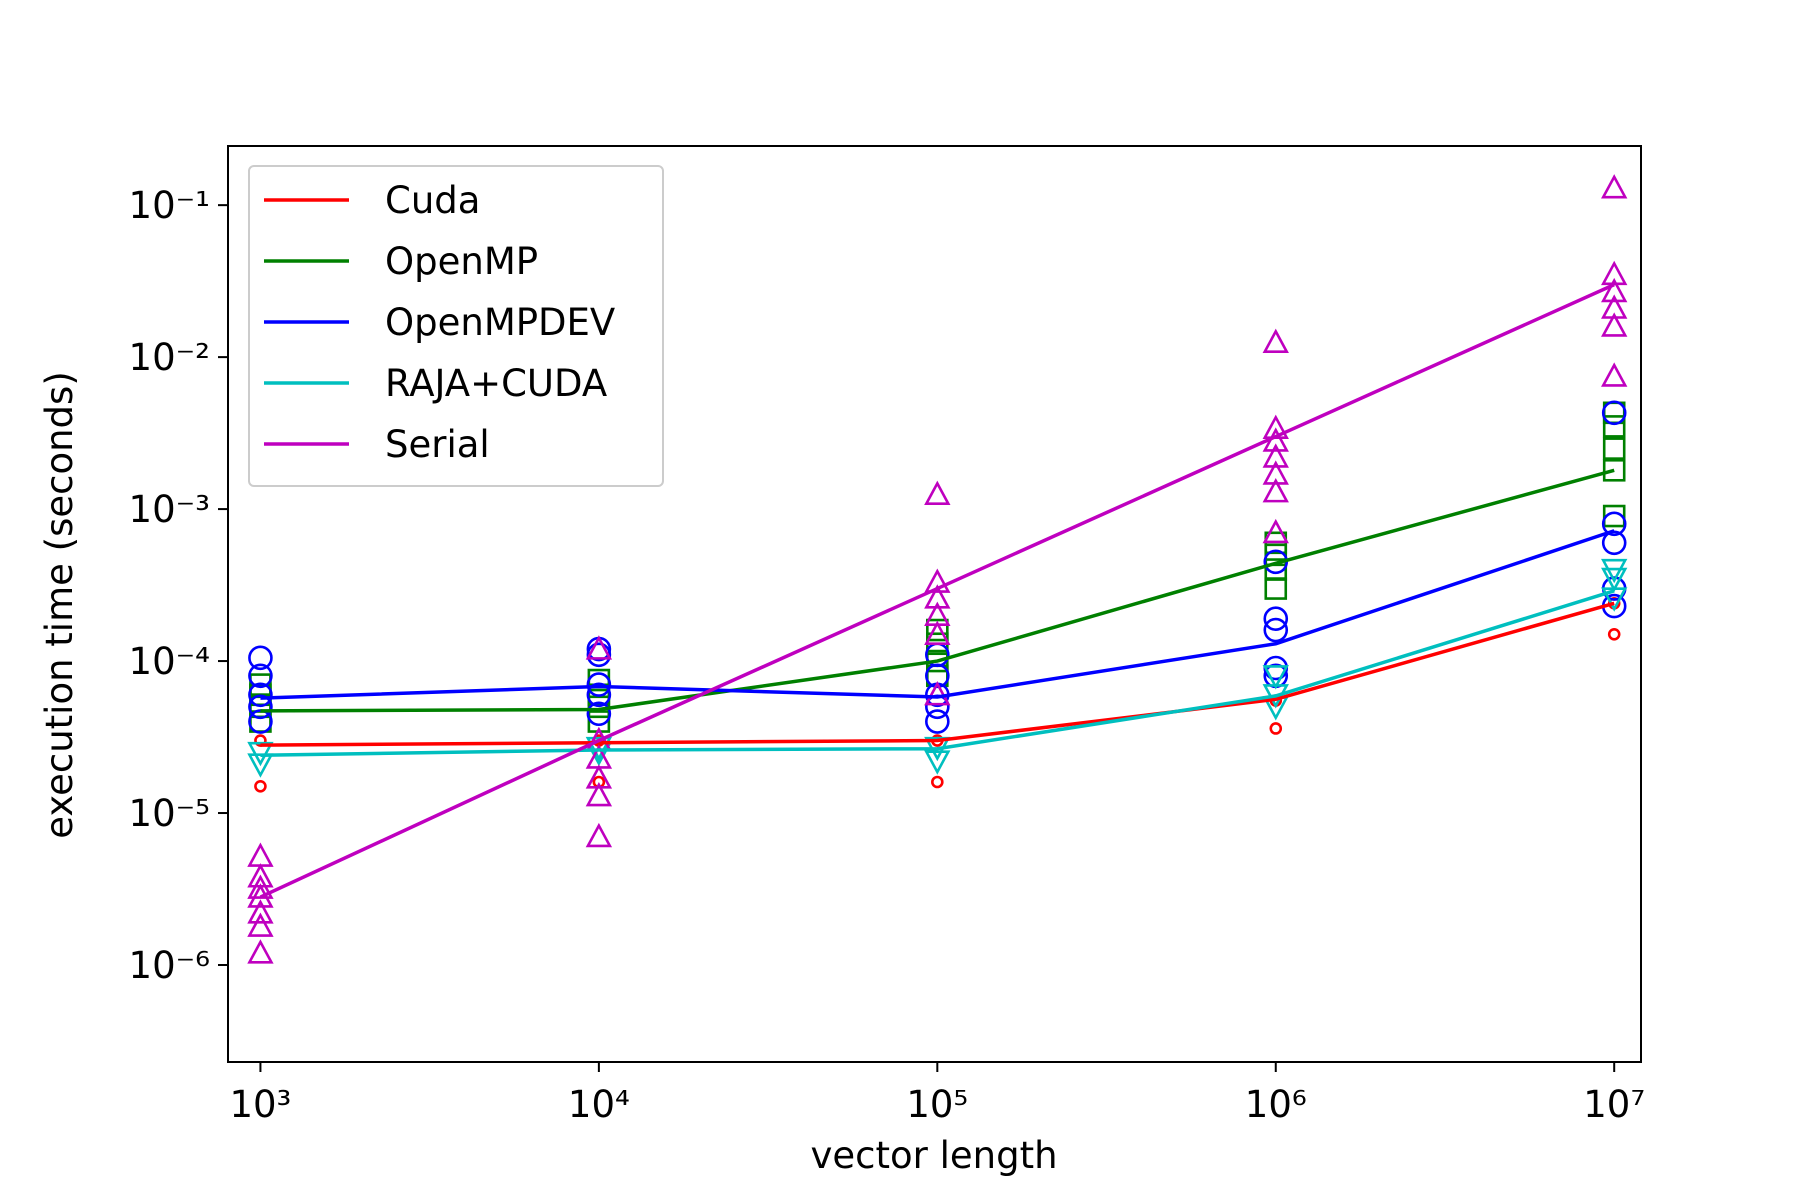 This screenshot has width=1800, height=1200. Describe the element at coordinates (500, 322) in the screenshot. I see `legend-label: OpenMPDEV` at that location.